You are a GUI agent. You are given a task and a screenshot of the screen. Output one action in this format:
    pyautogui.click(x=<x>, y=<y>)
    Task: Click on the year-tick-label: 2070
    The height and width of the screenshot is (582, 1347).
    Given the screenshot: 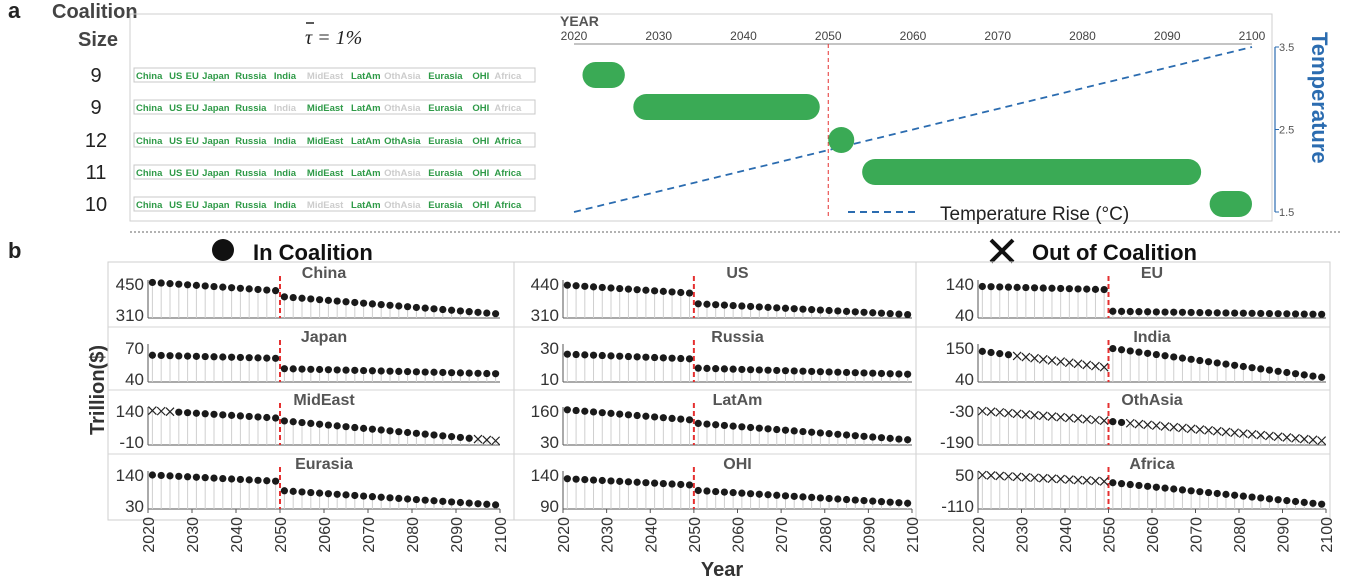 What is the action you would take?
    pyautogui.click(x=997, y=36)
    